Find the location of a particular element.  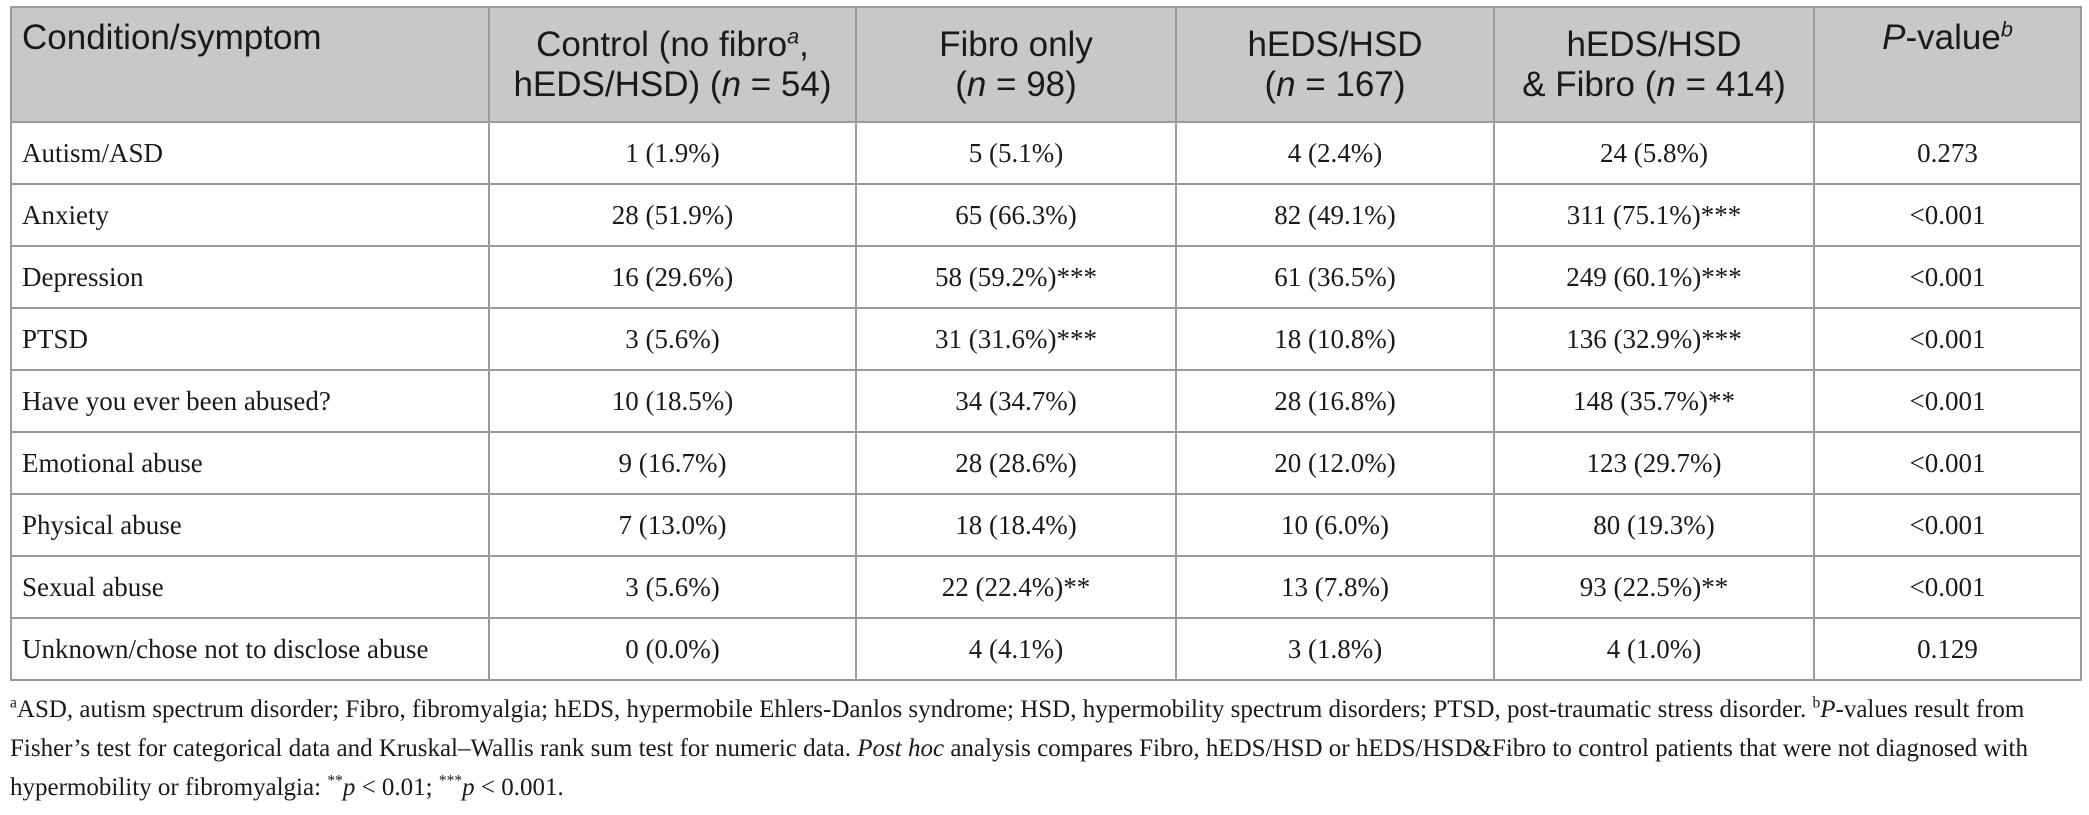

header-control-line1: Control (no fibro is located at coordinates (662, 44).